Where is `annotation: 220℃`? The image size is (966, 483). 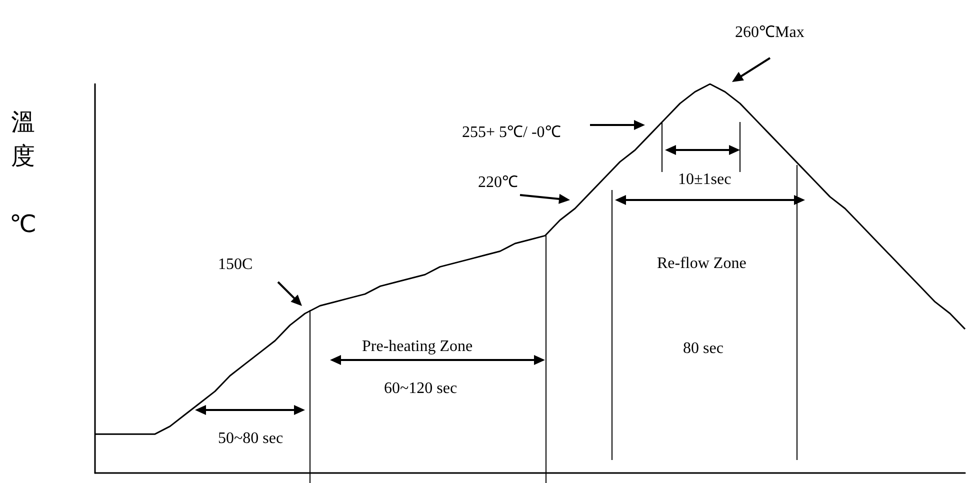
annotation: 220℃ is located at coordinates (498, 182).